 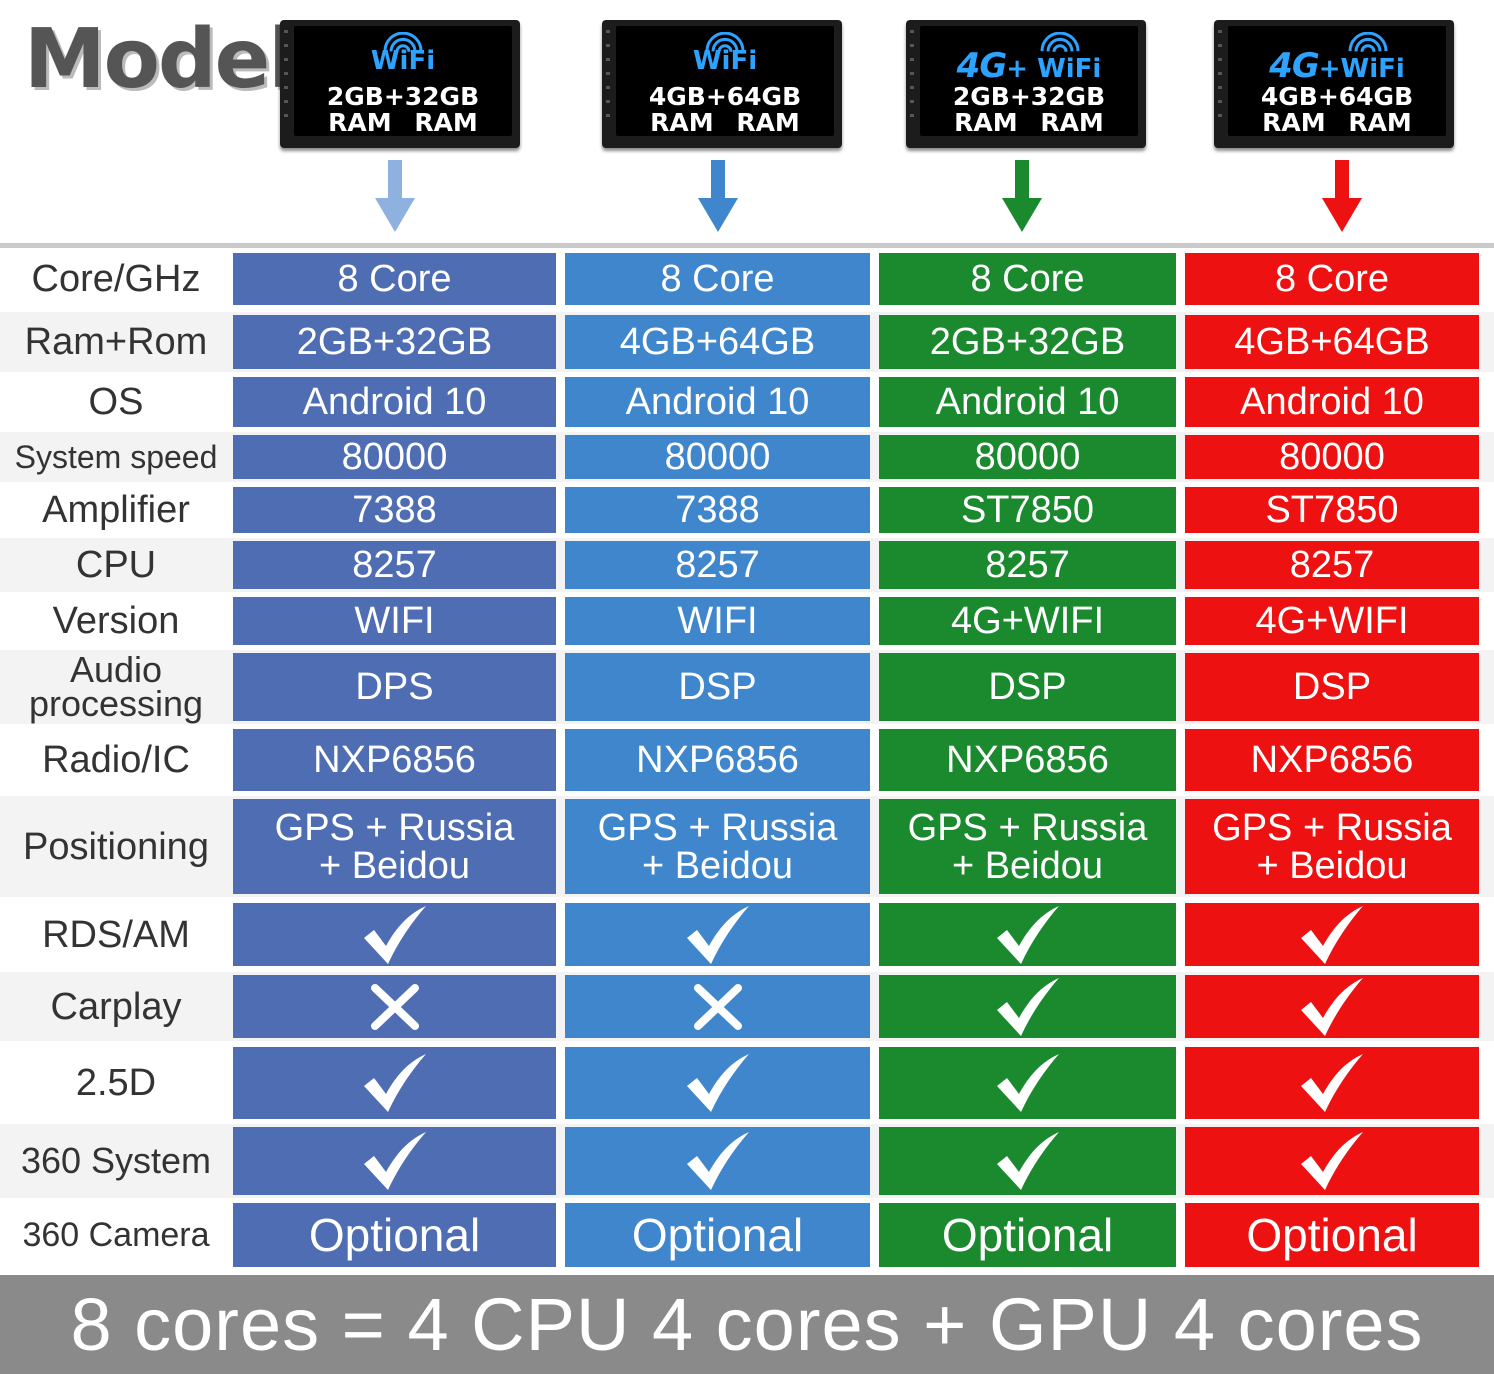 I want to click on spec-value: WIFI, so click(x=394, y=621).